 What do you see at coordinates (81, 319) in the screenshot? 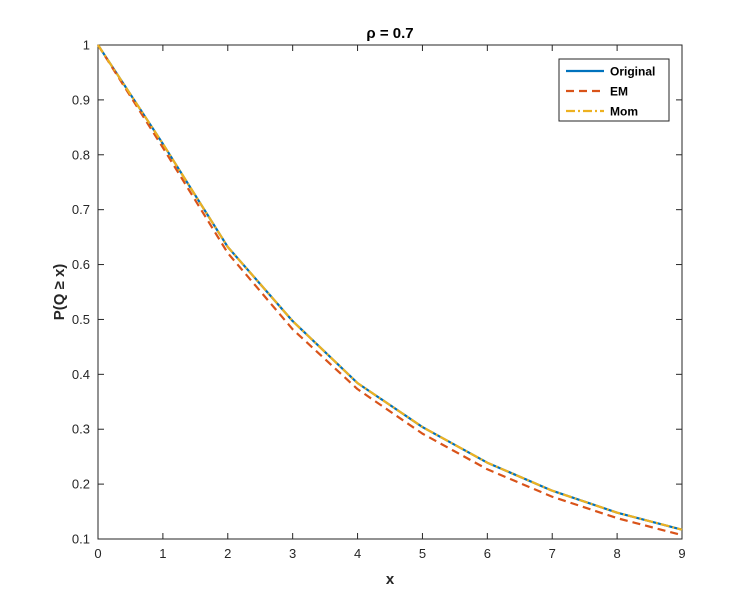
I see `y-tick-label: 0.5` at bounding box center [81, 319].